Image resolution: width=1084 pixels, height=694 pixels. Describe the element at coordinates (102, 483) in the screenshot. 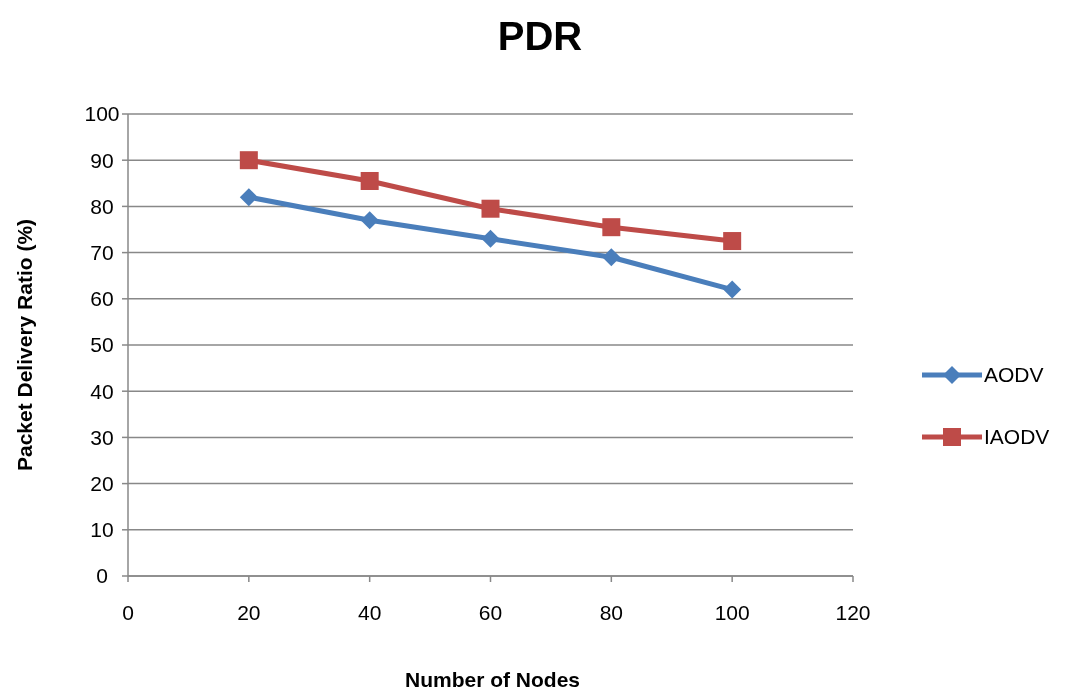

I see `y-tick-label: 20` at that location.